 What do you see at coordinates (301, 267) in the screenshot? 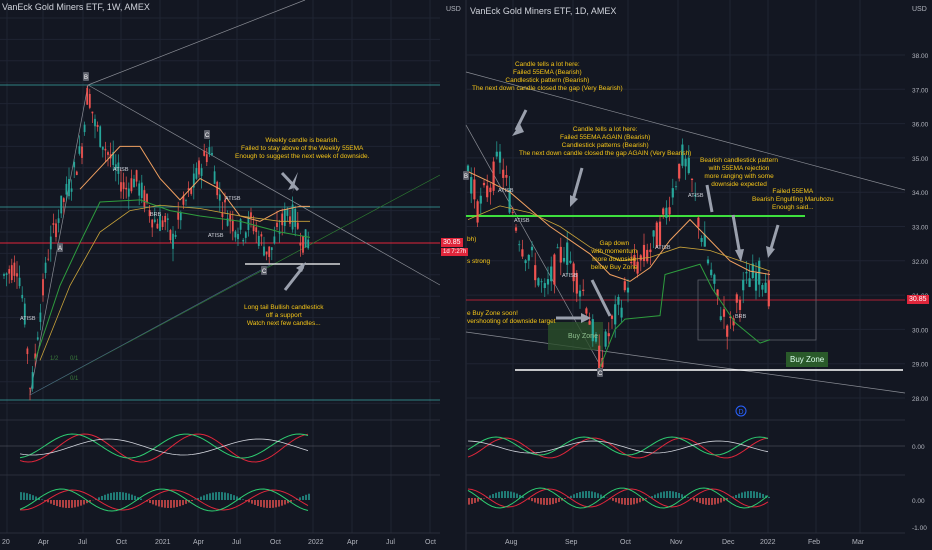
I see `left-arrow-up-head` at bounding box center [301, 267].